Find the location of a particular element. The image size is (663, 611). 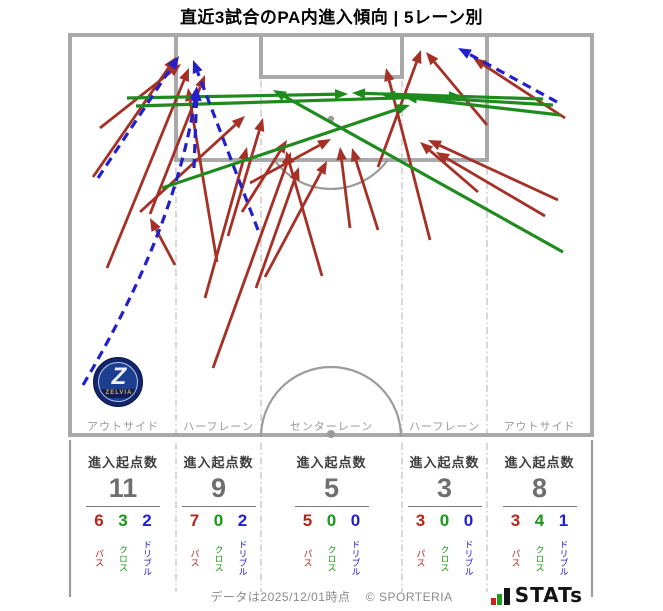

table-dividers is located at coordinates (331, 517).